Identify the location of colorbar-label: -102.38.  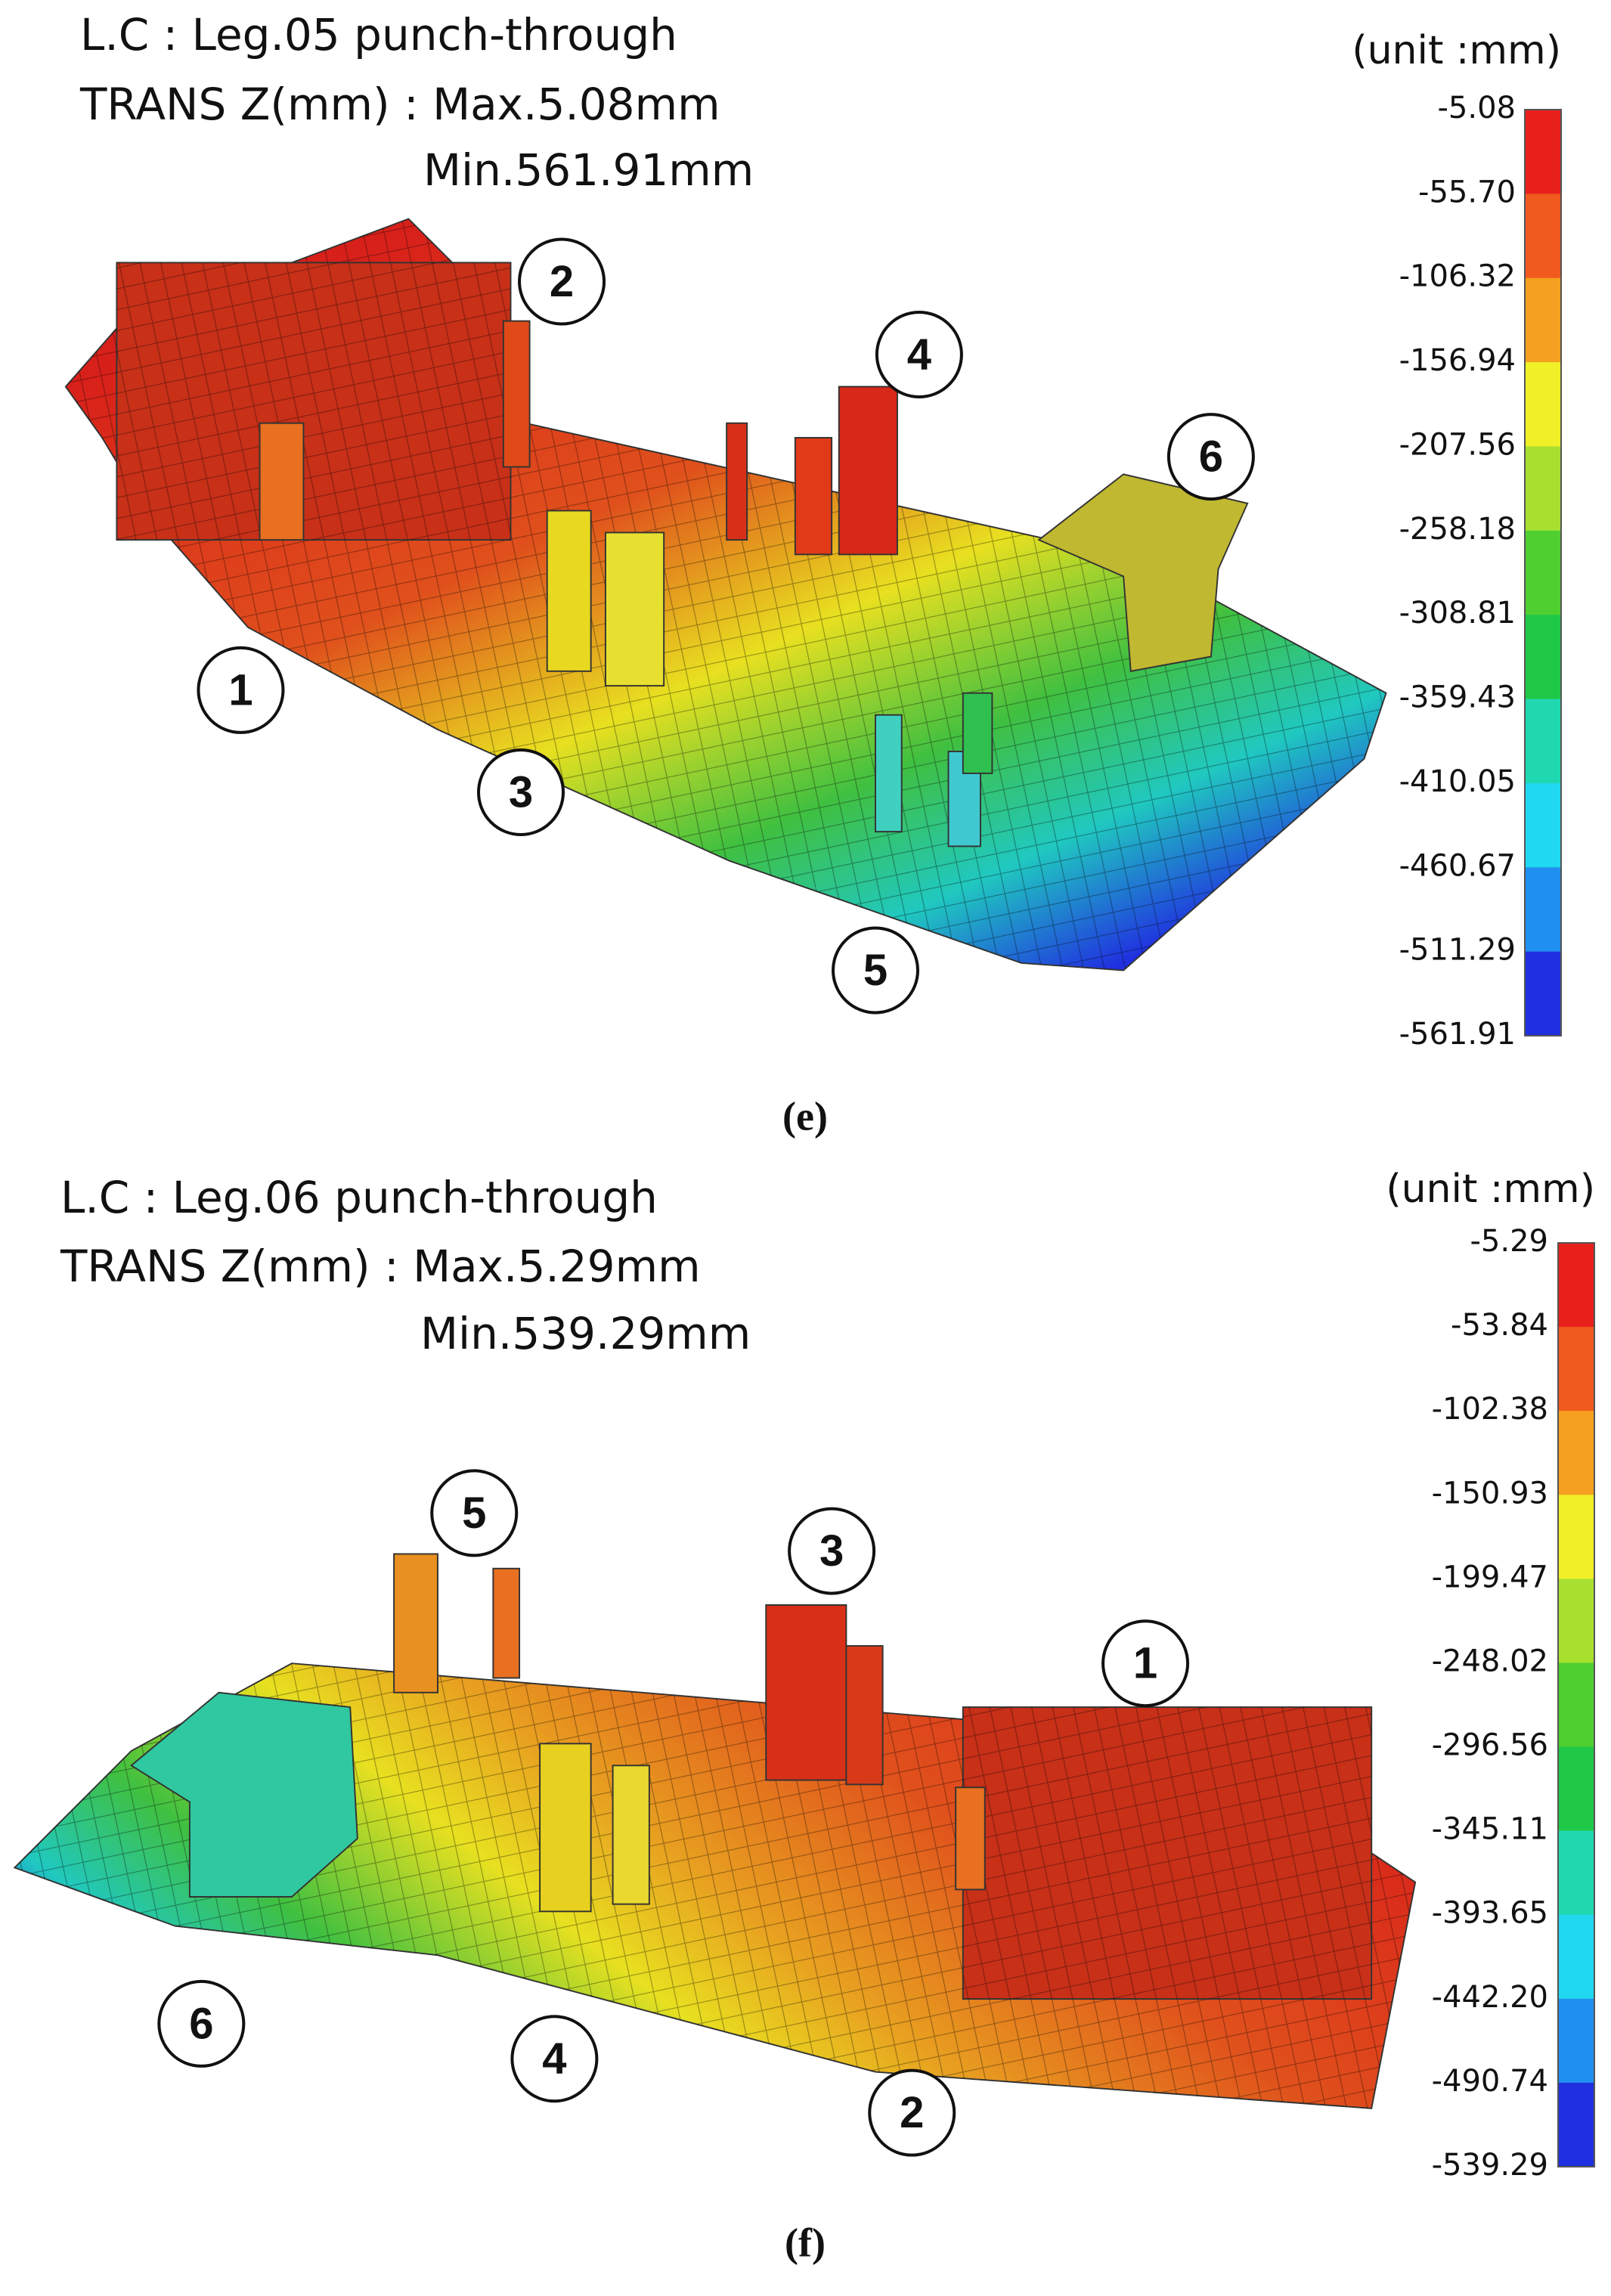
(1490, 1409).